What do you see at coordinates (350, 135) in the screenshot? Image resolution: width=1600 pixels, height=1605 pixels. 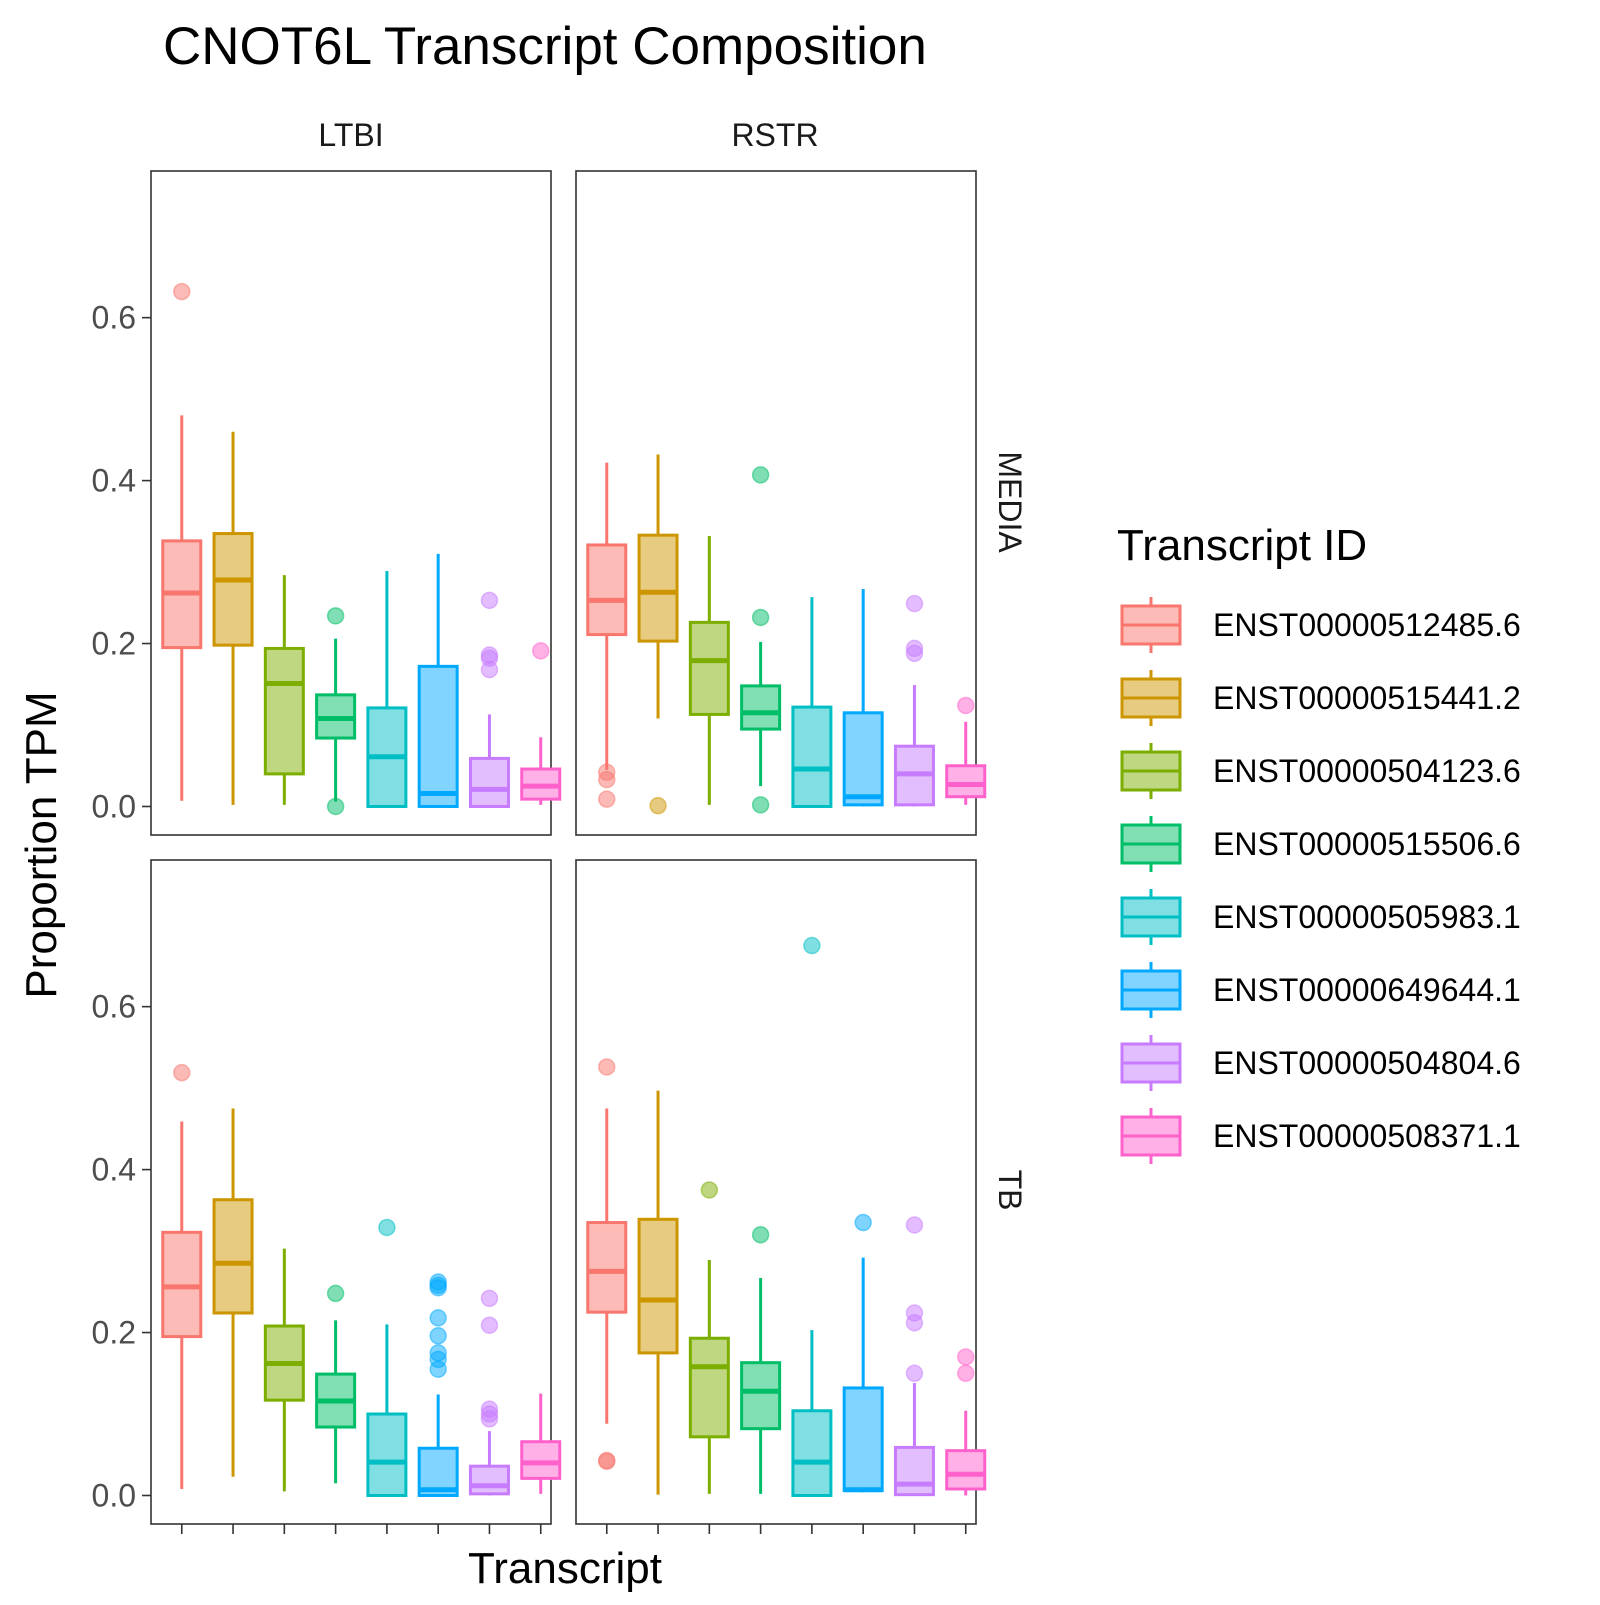 I see `column-strip-label-ltbi: LTBI` at bounding box center [350, 135].